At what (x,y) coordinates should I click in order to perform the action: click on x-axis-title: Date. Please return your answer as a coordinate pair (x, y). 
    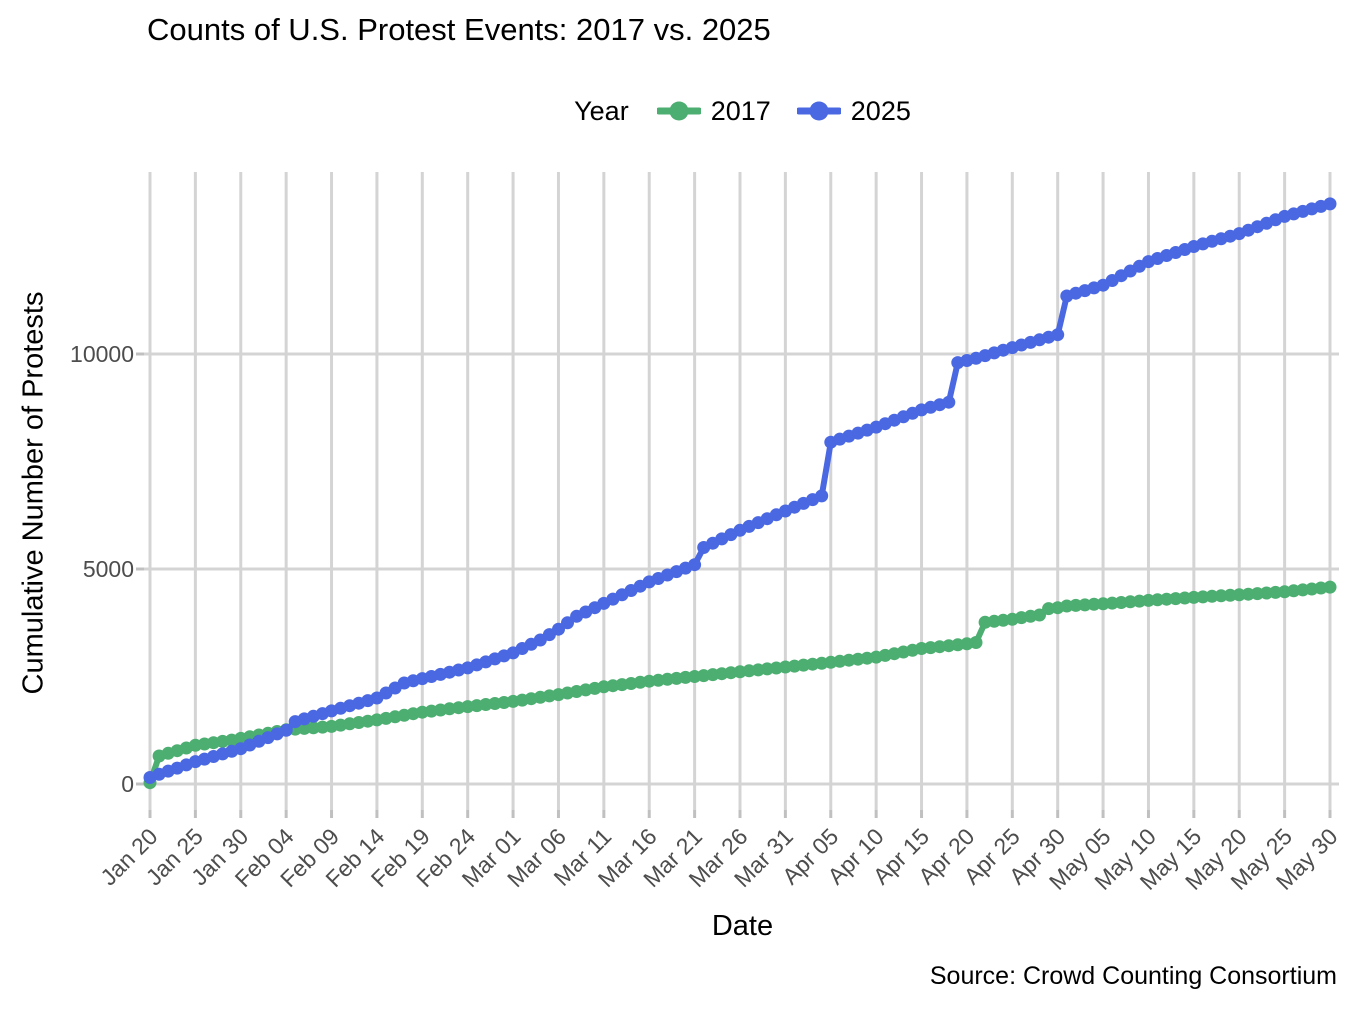
    Looking at the image, I should click on (742, 926).